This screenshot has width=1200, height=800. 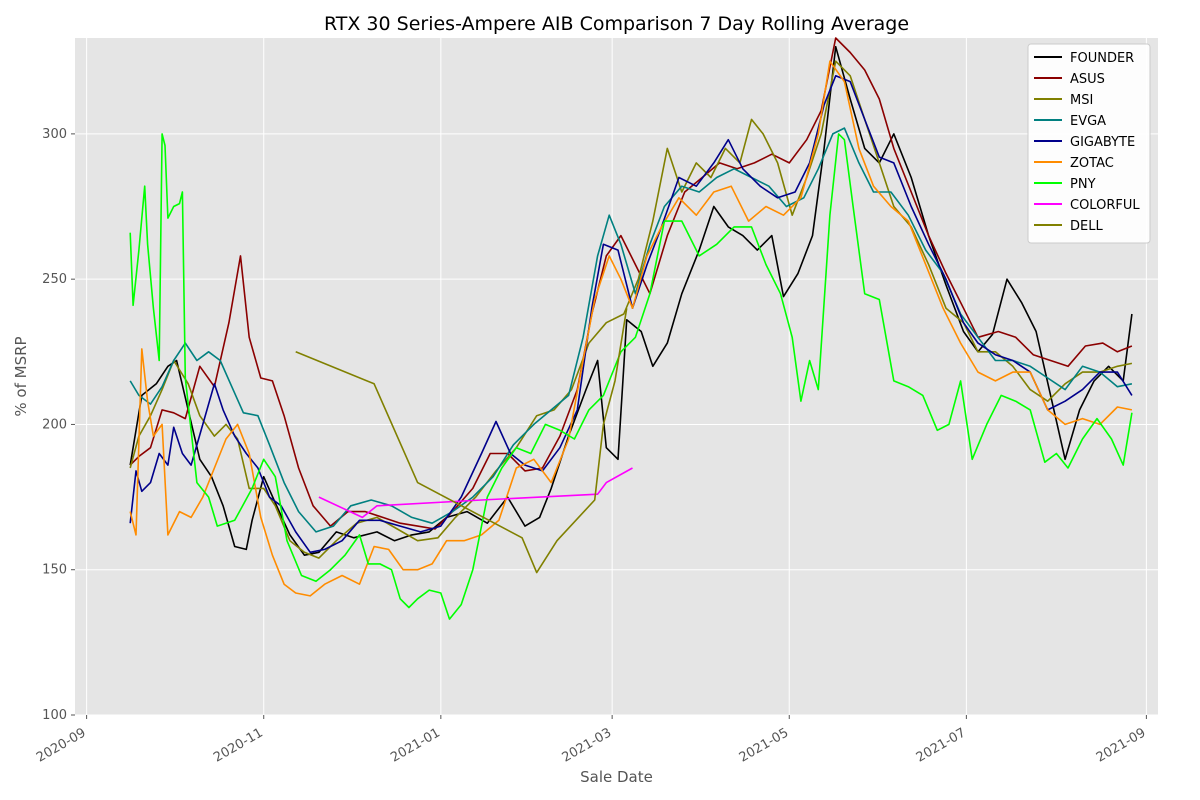 I want to click on y-tick-label: 150, so click(x=54, y=570).